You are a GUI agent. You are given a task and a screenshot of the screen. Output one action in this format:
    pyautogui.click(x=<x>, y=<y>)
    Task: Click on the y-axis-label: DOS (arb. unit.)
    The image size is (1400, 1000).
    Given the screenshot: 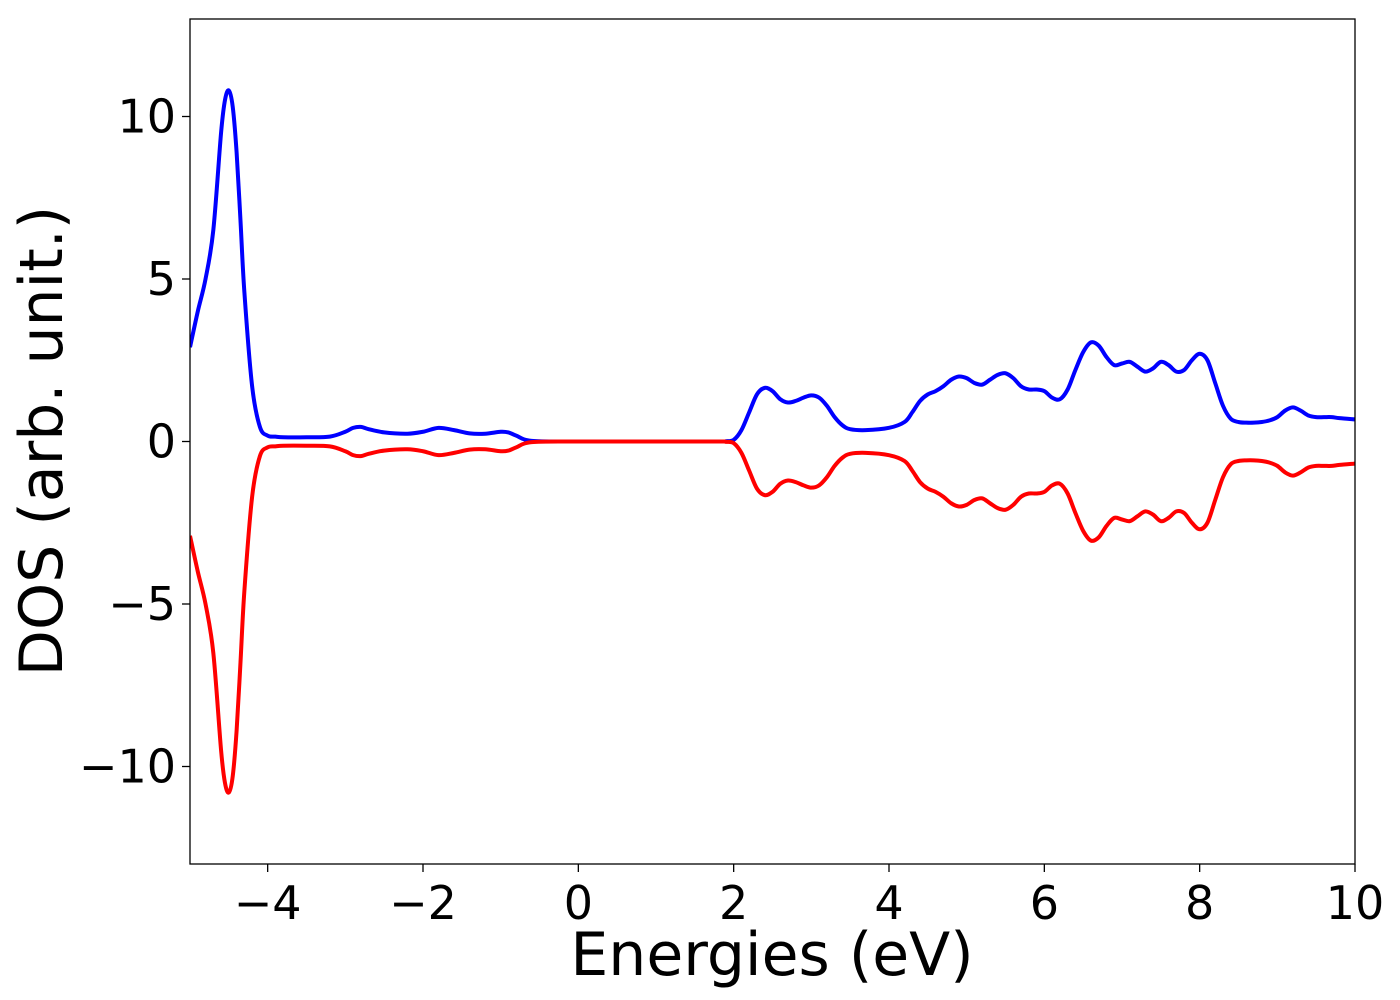 What is the action you would take?
    pyautogui.click(x=42, y=441)
    